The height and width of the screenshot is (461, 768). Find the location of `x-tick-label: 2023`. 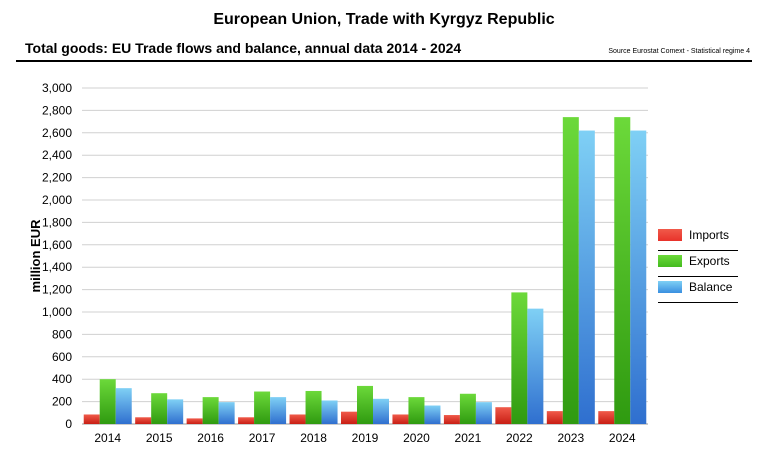

x-tick-label: 2023 is located at coordinates (570, 438).